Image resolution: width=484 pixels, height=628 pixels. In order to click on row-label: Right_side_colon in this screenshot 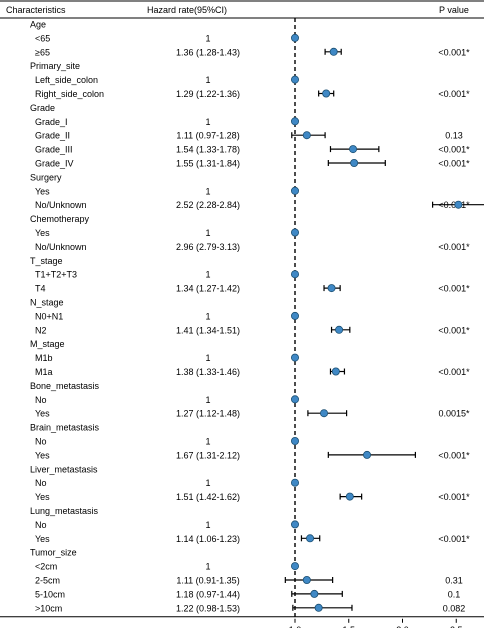, I will do `click(69, 94)`.